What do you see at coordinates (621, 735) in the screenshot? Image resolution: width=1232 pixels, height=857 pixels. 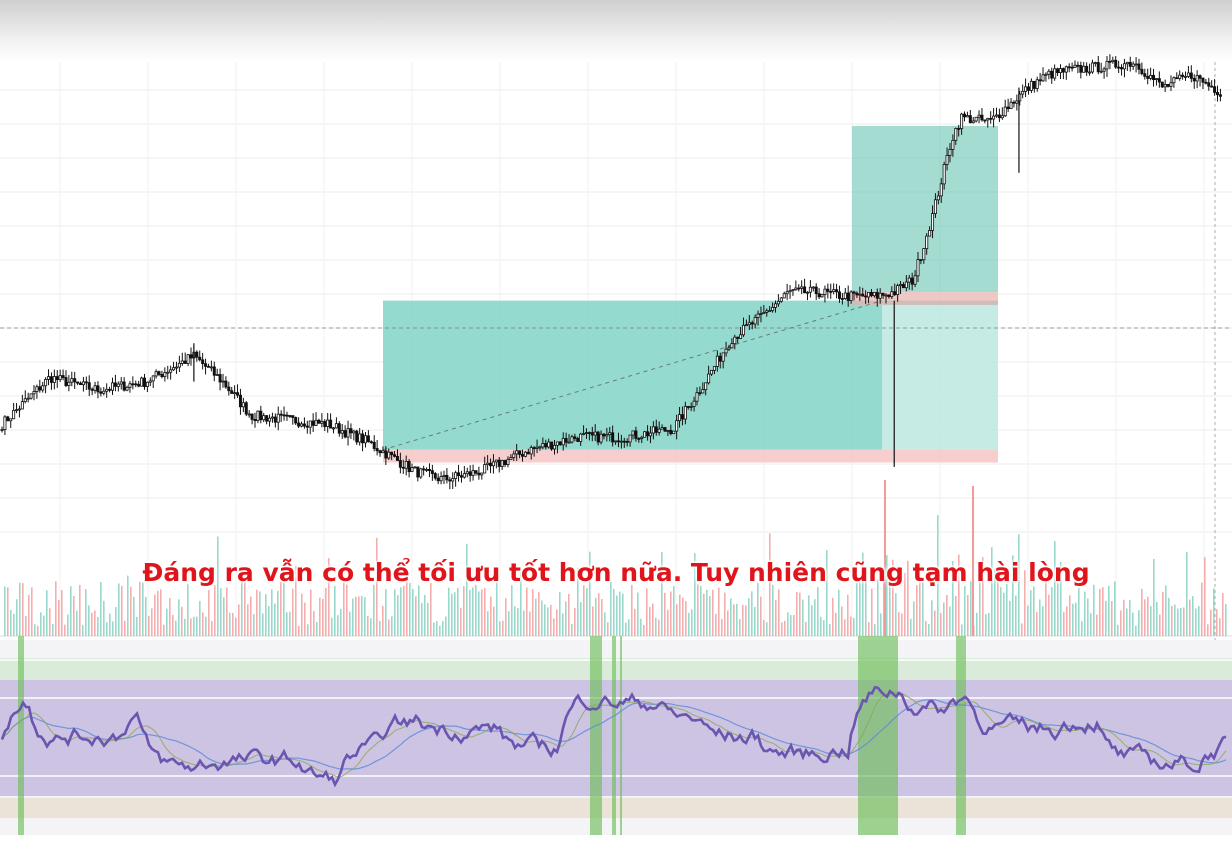 I see `signal-column` at bounding box center [621, 735].